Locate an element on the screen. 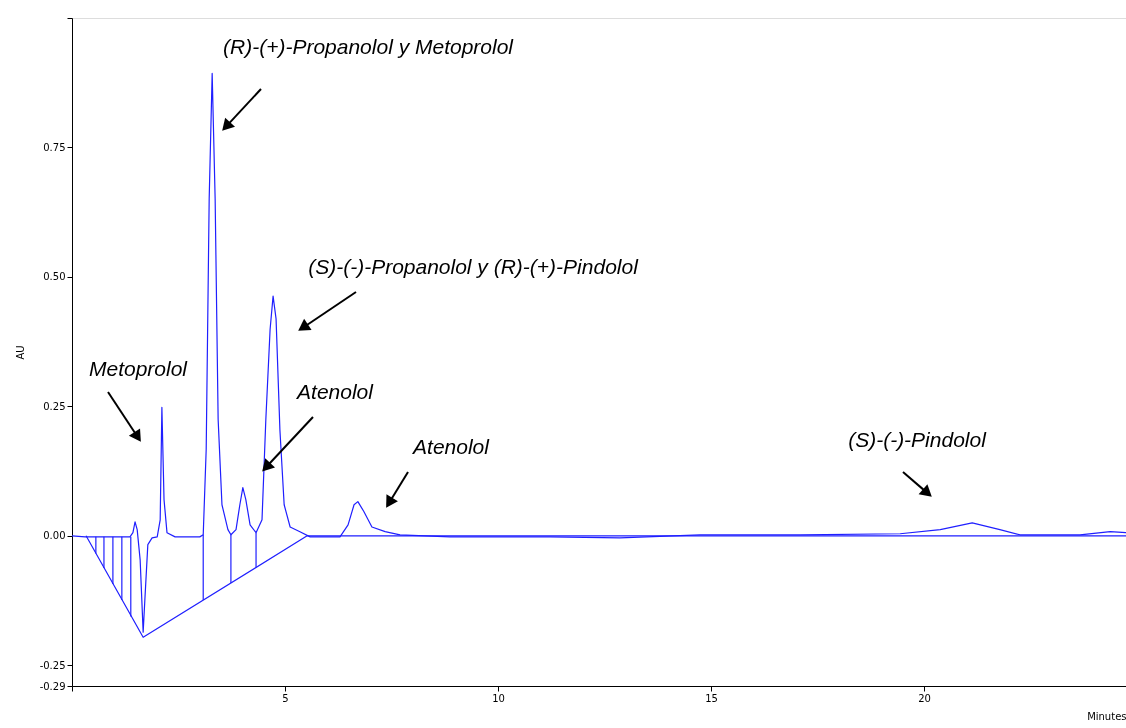 The width and height of the screenshot is (1126, 728). y-tick-label: 0.00 is located at coordinates (54, 536).